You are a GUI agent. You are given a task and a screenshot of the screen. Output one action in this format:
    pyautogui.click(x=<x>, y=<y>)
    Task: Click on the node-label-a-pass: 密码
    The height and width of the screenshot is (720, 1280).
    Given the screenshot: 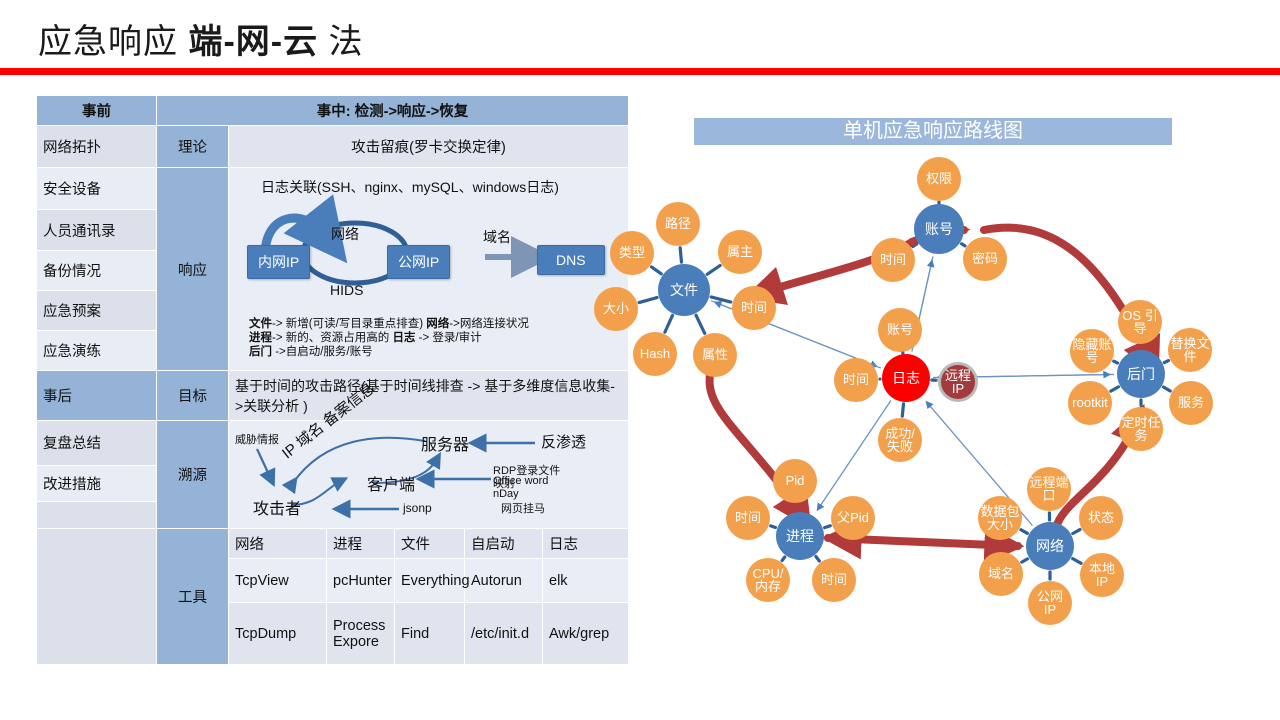 What is the action you would take?
    pyautogui.click(x=984, y=259)
    